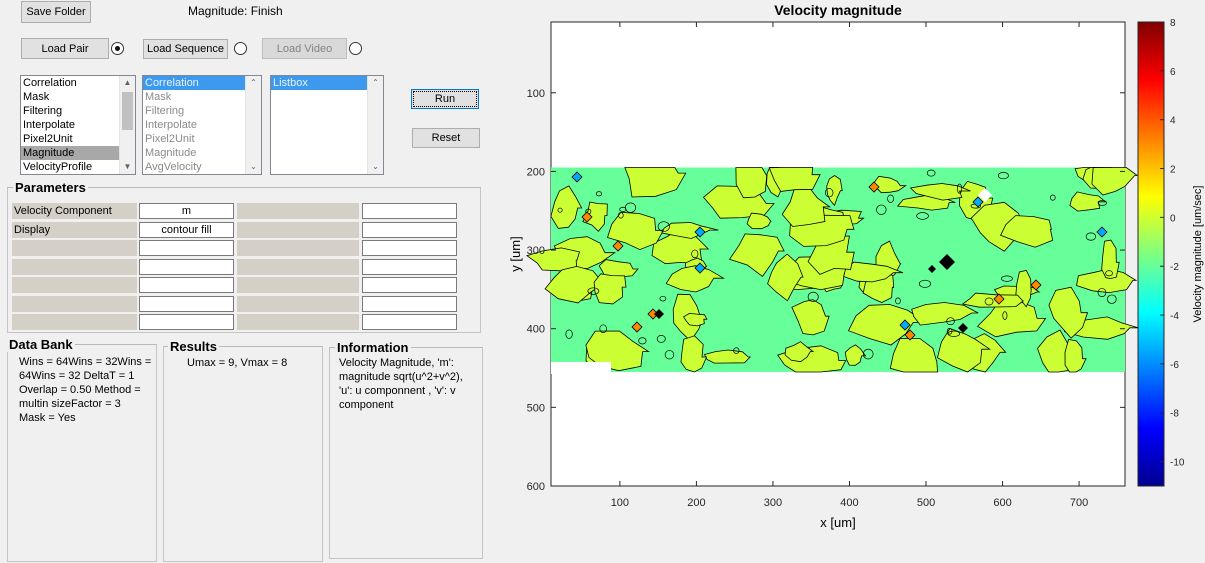 Image resolution: width=1205 pixels, height=563 pixels. Describe the element at coordinates (327, 125) in the screenshot. I see `listbox: Listbox ⌃ ⌄` at that location.